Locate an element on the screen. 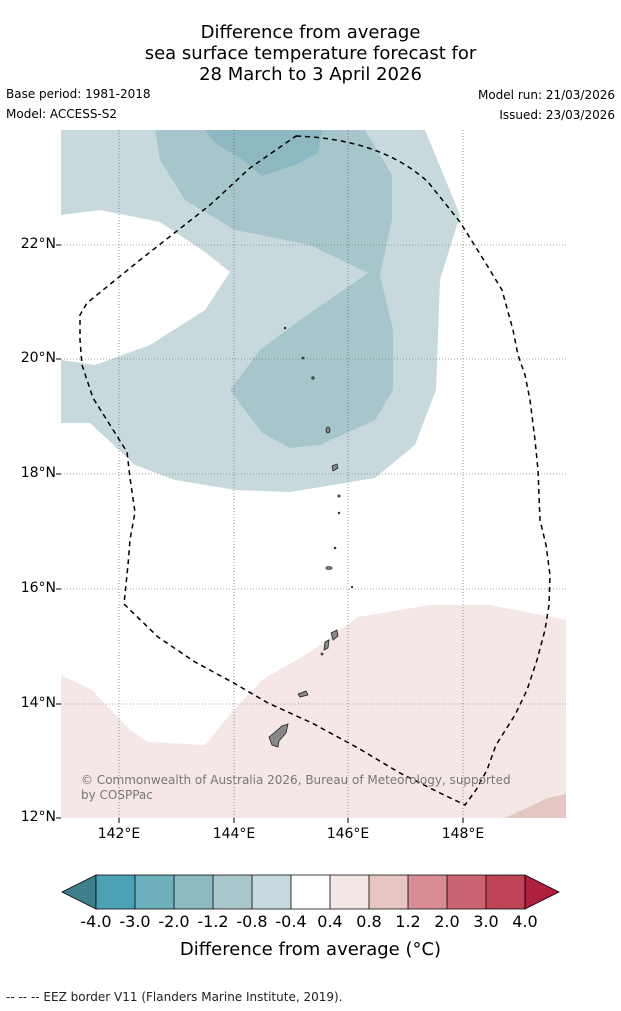 The height and width of the screenshot is (1011, 621). cool-anomaly-region-dark is located at coordinates (263, 153).